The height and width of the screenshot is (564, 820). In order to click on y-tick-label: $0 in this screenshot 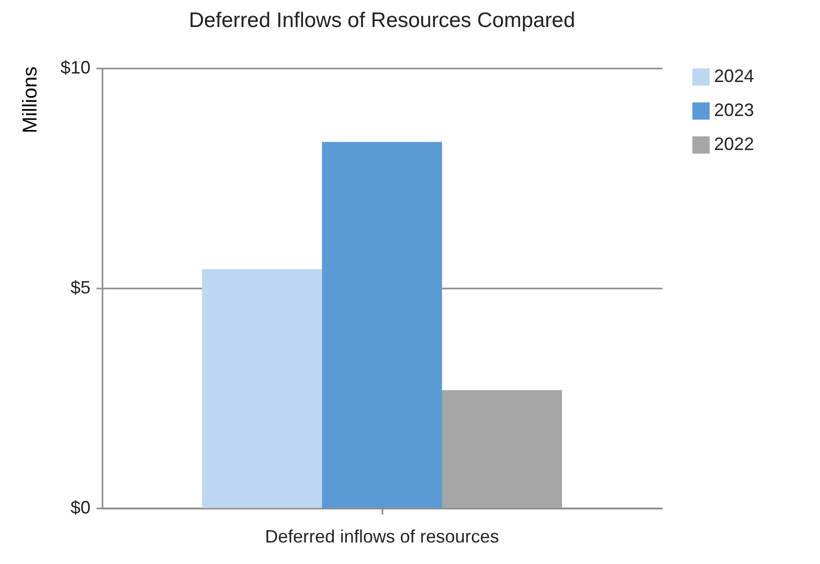, I will do `click(80, 508)`.